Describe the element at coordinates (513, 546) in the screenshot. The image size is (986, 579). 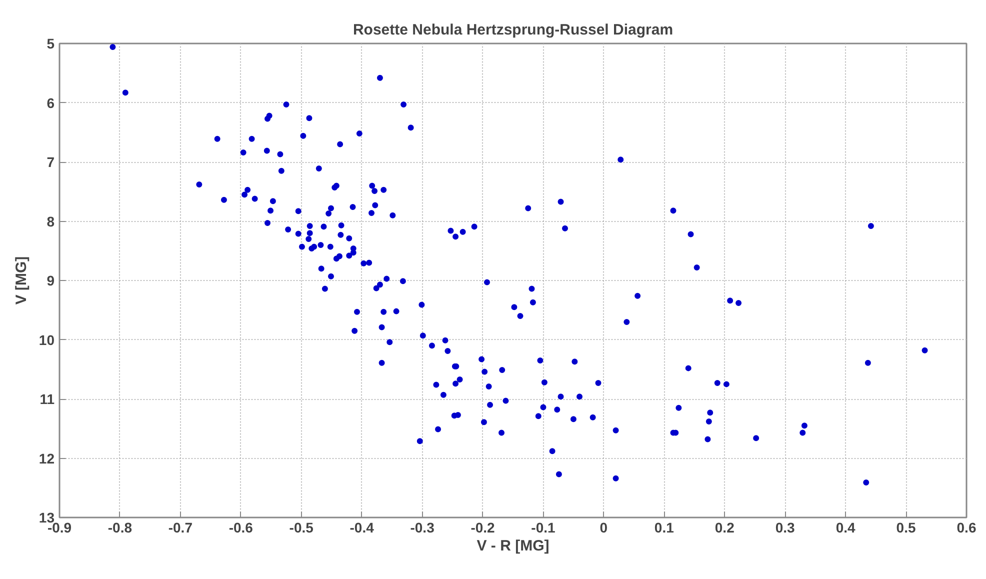
I see `x-axis-title: V - R [MG]` at that location.